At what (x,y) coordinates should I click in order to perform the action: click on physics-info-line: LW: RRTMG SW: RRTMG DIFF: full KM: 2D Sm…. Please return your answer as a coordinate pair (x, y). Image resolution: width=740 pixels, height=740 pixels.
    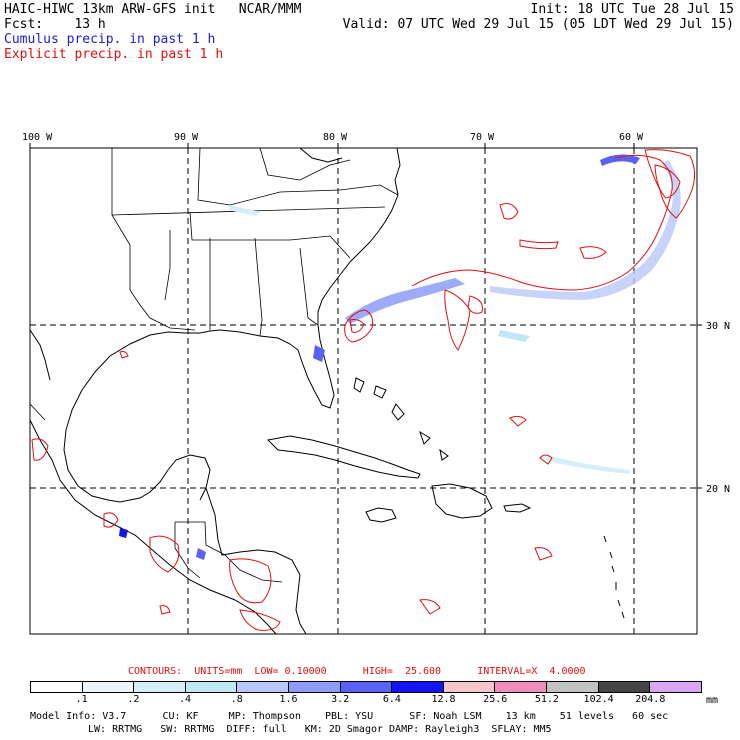
    Looking at the image, I should click on (320, 729).